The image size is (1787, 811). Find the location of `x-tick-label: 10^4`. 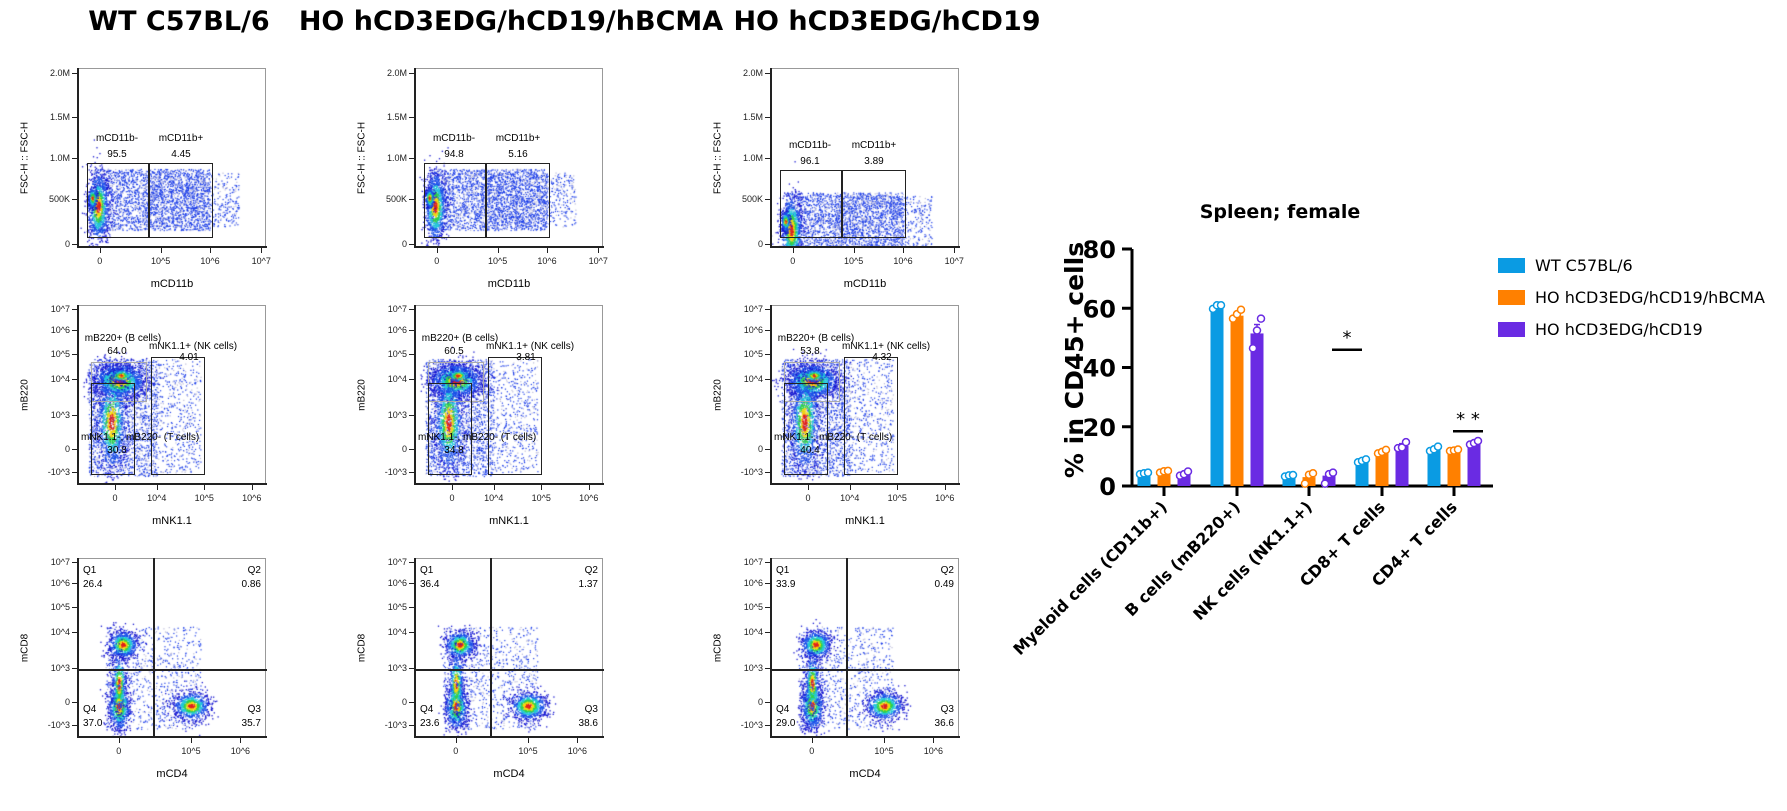

x-tick-label: 10^4 is located at coordinates (157, 498).